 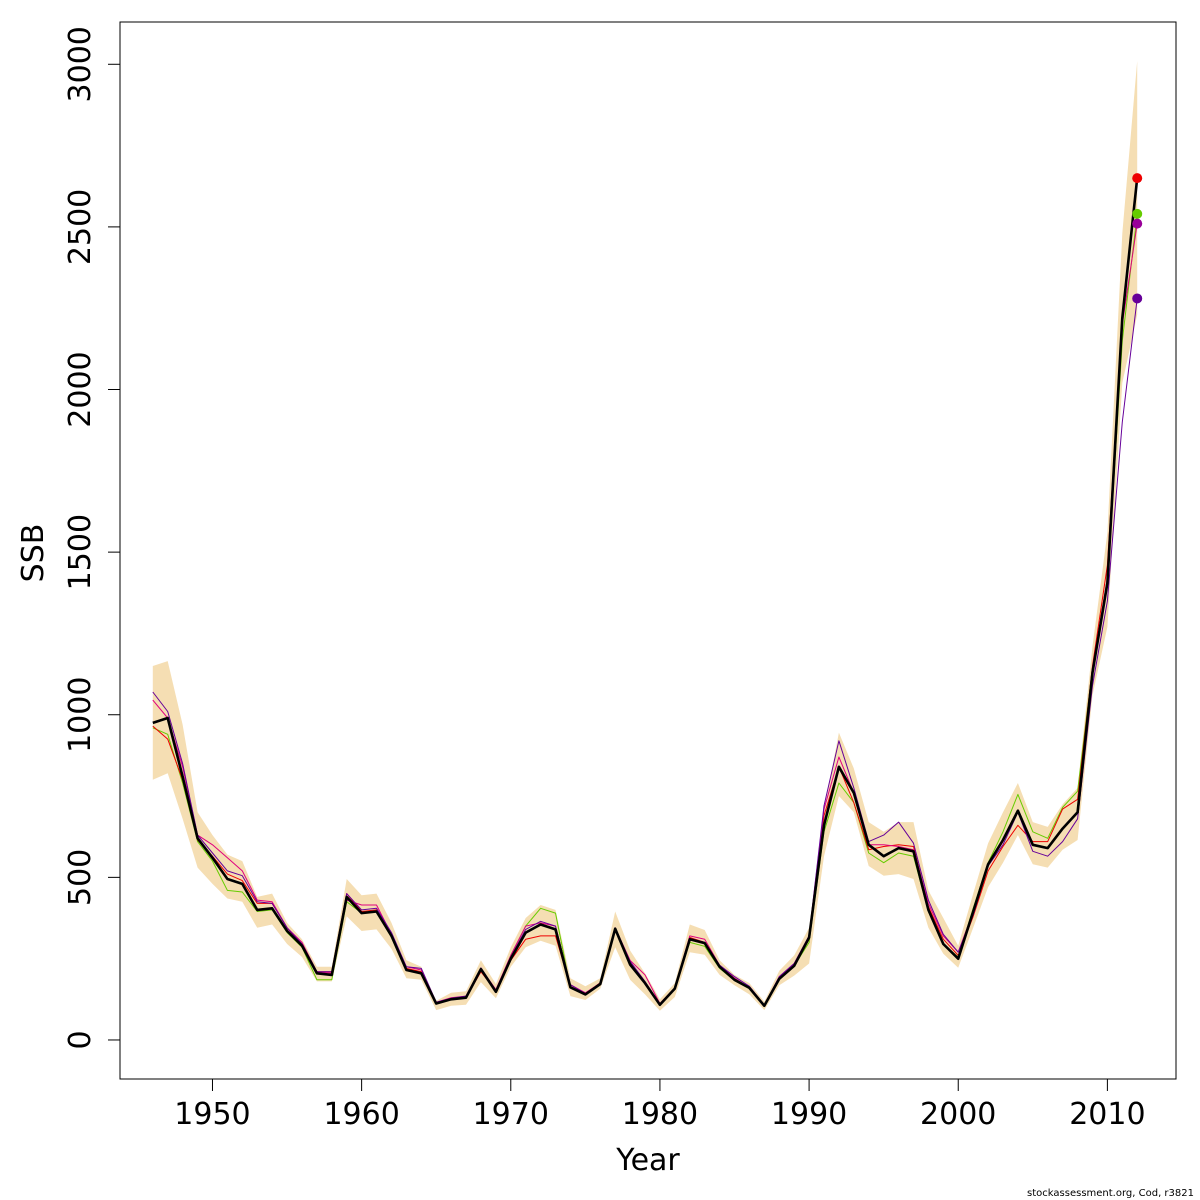 I want to click on x-tick-label: 1970, so click(x=511, y=1114).